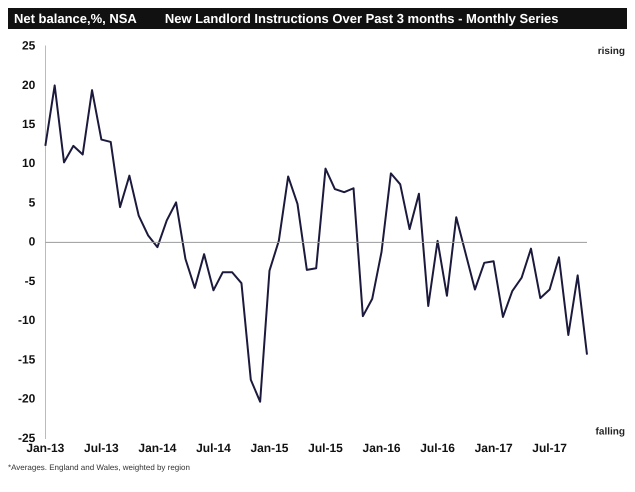 This screenshot has height=492, width=635. Describe the element at coordinates (214, 448) in the screenshot. I see `x-tick-label: Jul-14` at that location.